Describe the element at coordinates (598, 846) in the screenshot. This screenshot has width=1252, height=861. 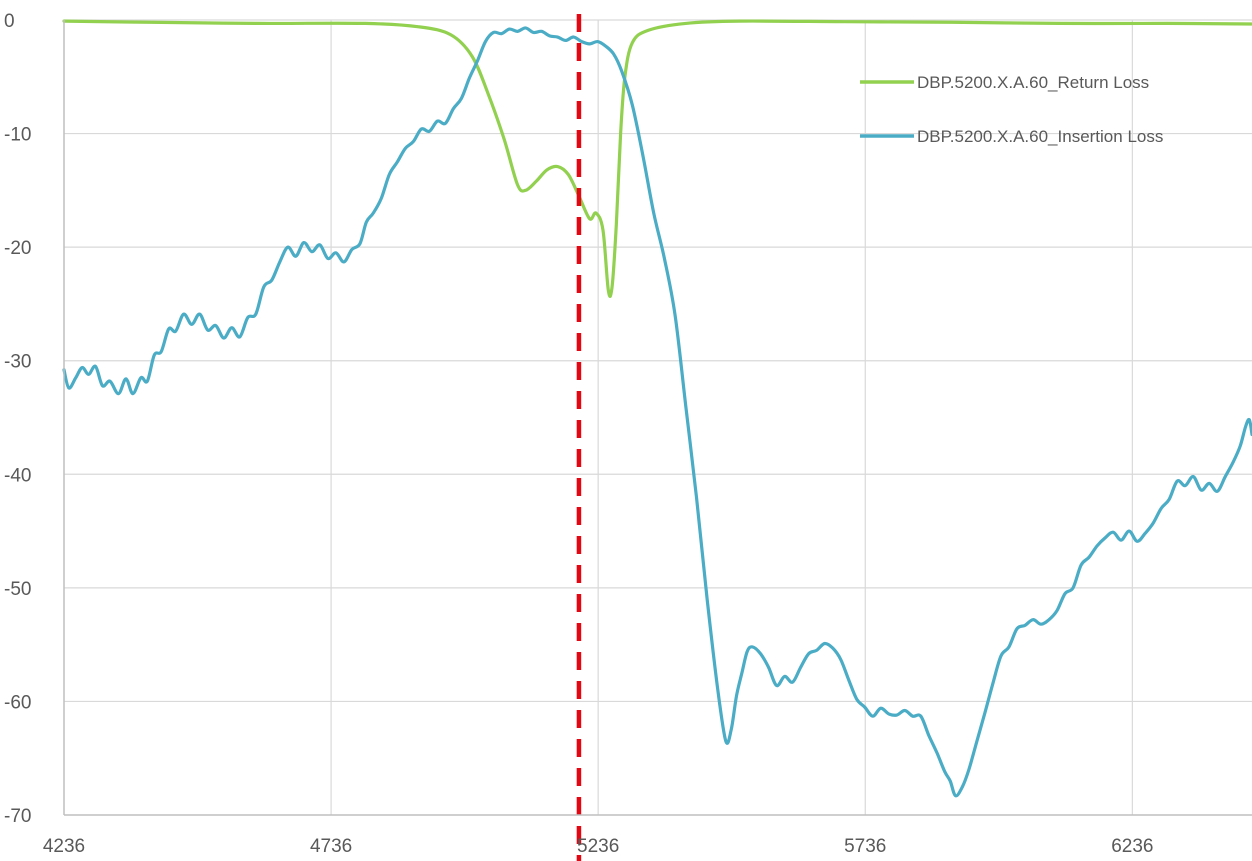
I see `x-tick-label: 5236` at that location.